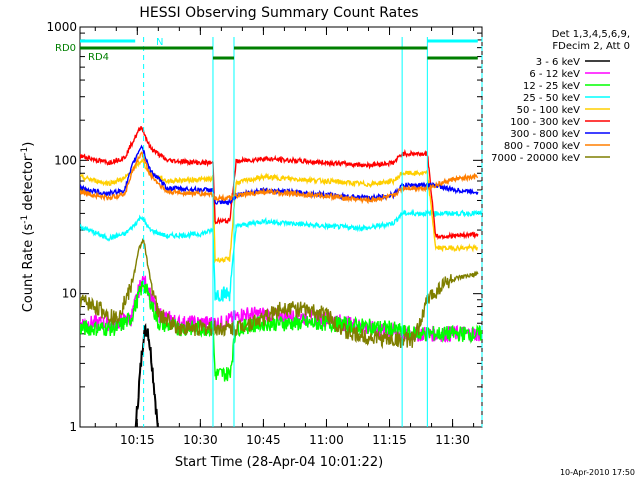 This screenshot has width=640, height=484. I want to click on flag-label: RD0, so click(65, 48).